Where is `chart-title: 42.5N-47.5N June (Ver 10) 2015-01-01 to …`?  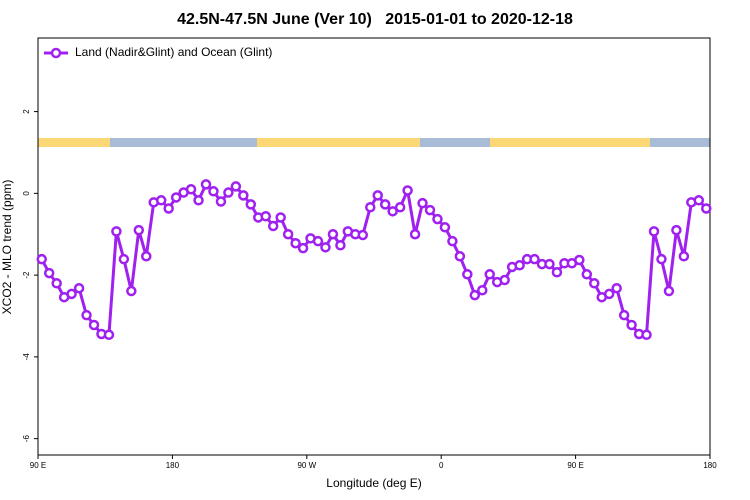
chart-title: 42.5N-47.5N June (Ver 10) 2015-01-01 to … is located at coordinates (375, 19).